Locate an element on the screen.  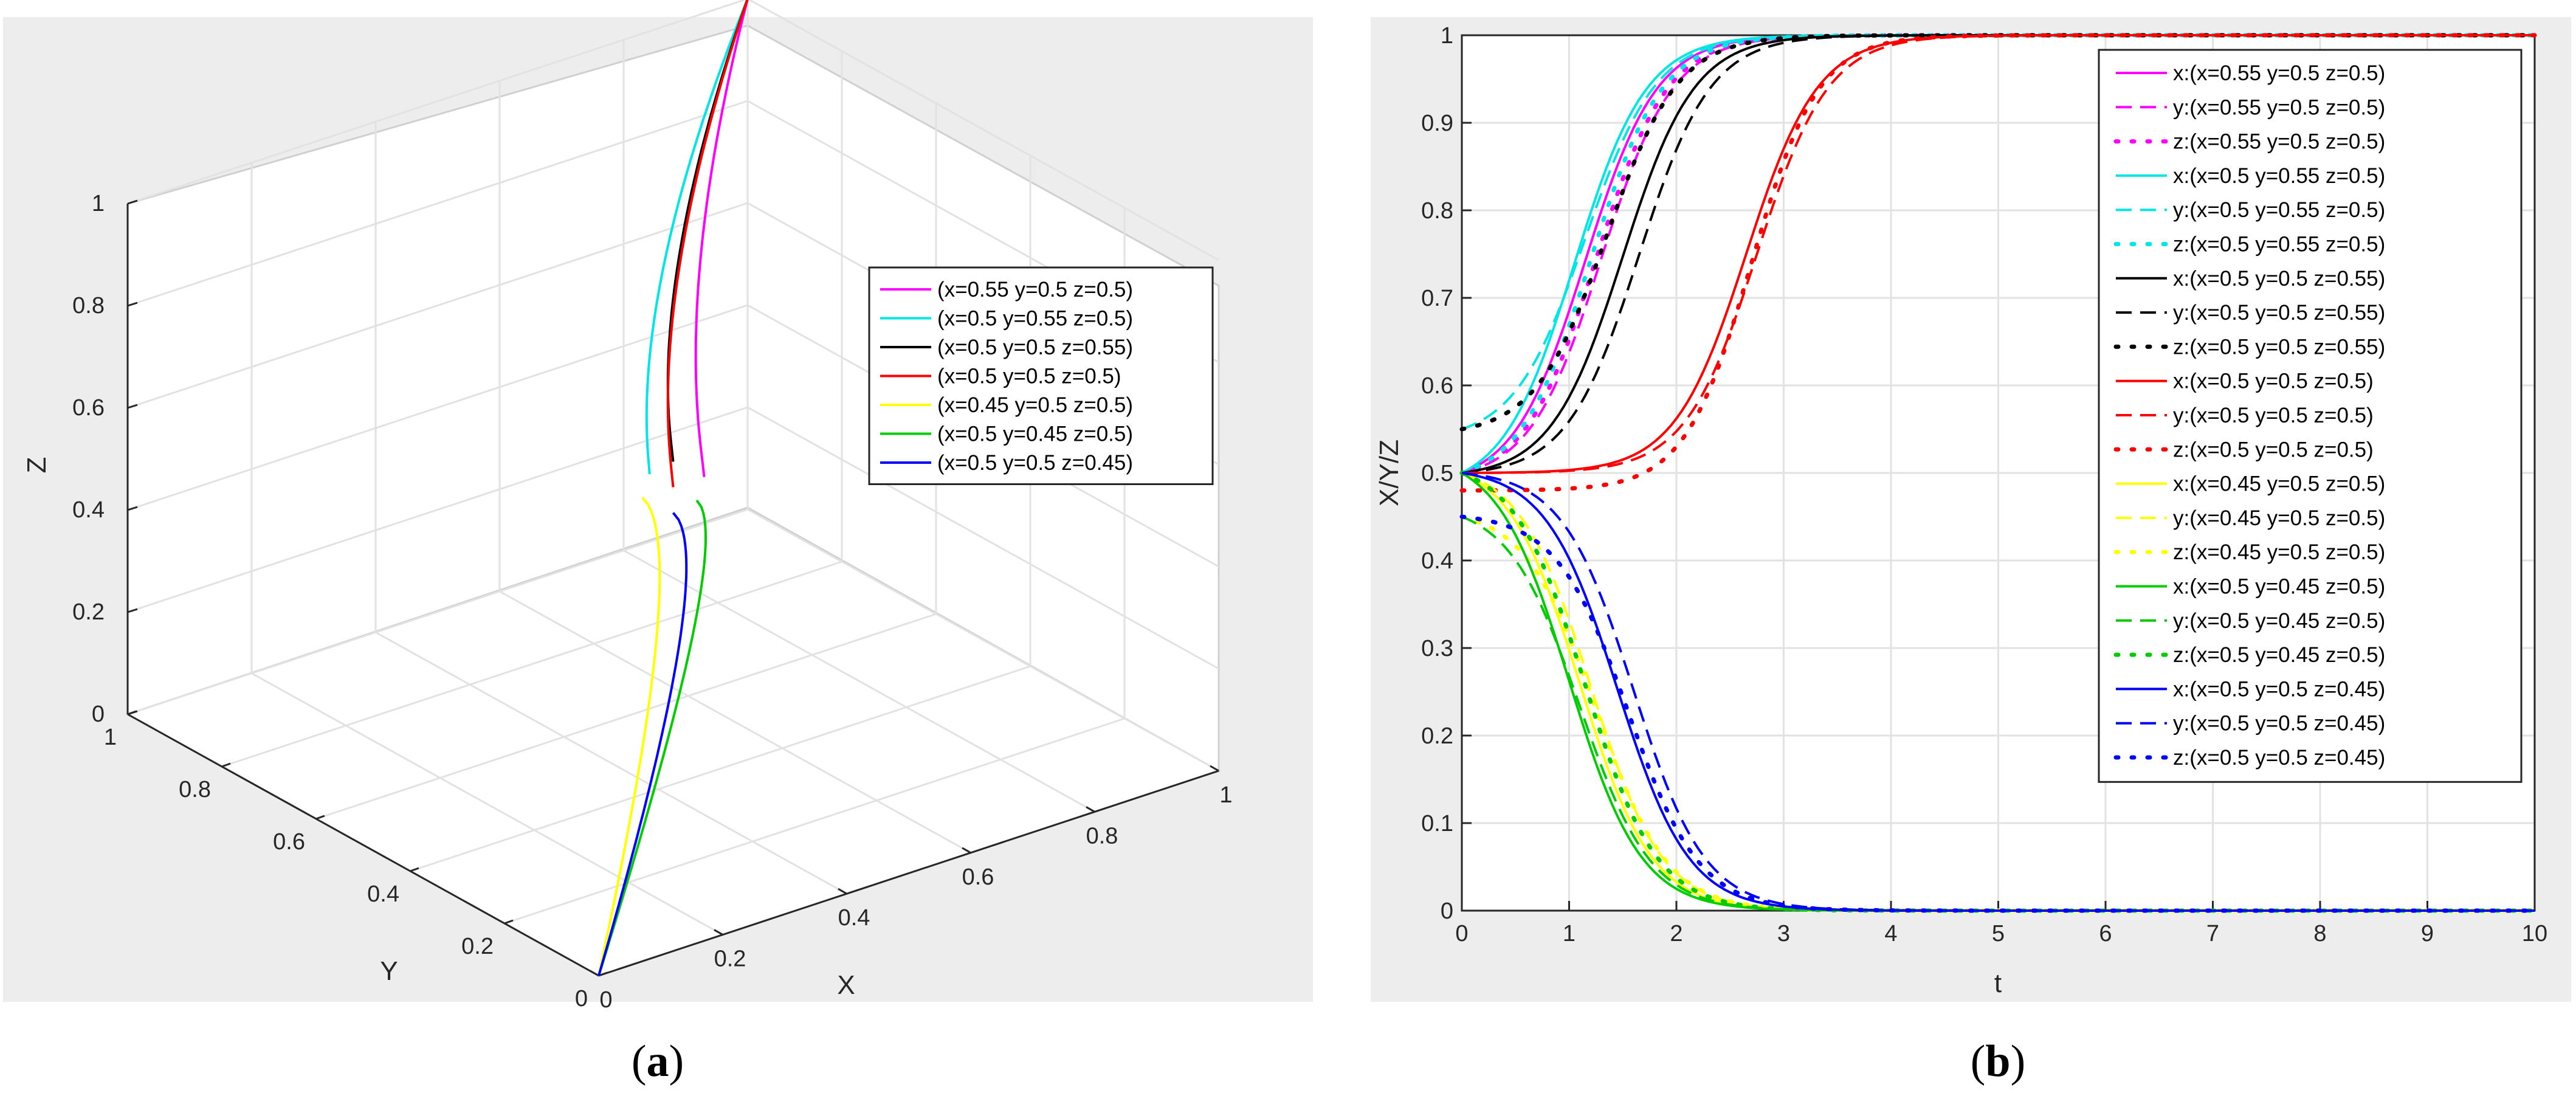
z-tick-label: 0 is located at coordinates (98, 714).